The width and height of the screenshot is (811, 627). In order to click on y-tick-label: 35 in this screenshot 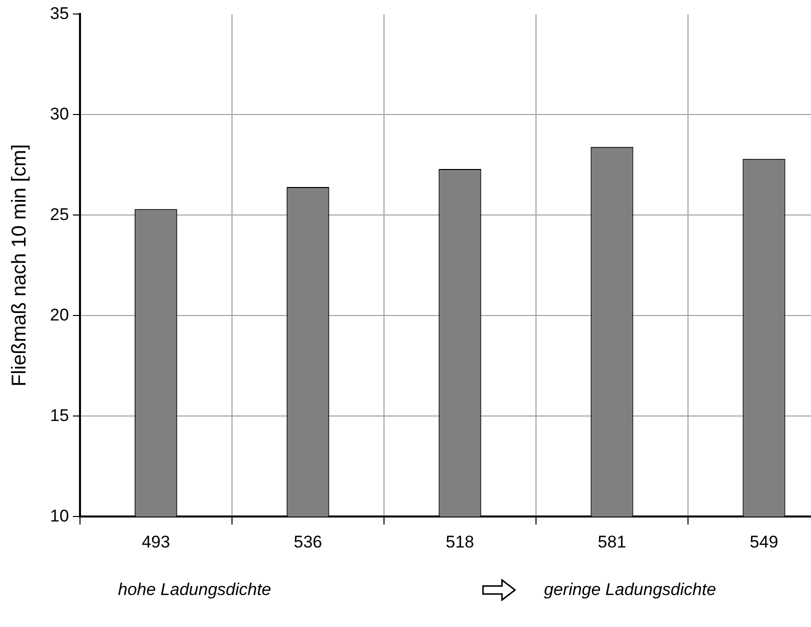, I will do `click(59, 13)`.